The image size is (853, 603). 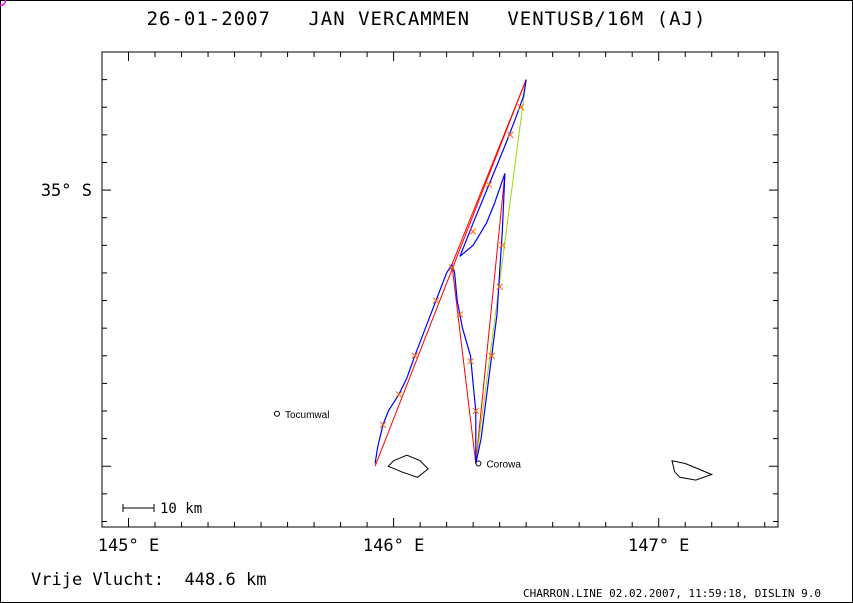 What do you see at coordinates (66, 191) in the screenshot?
I see `y-tick-label: 35° S` at bounding box center [66, 191].